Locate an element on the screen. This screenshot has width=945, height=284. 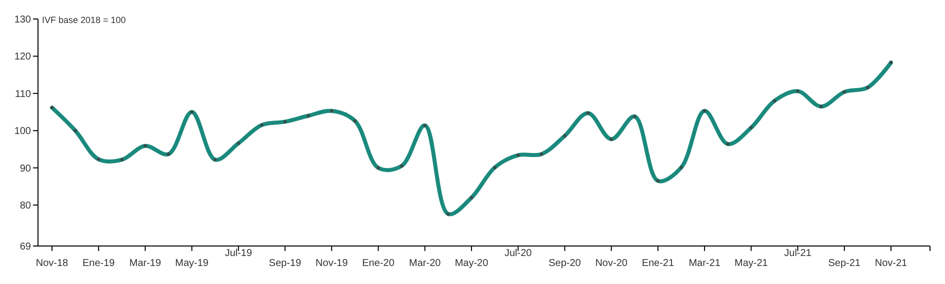
x-tick-label: Nov-21 is located at coordinates (891, 263).